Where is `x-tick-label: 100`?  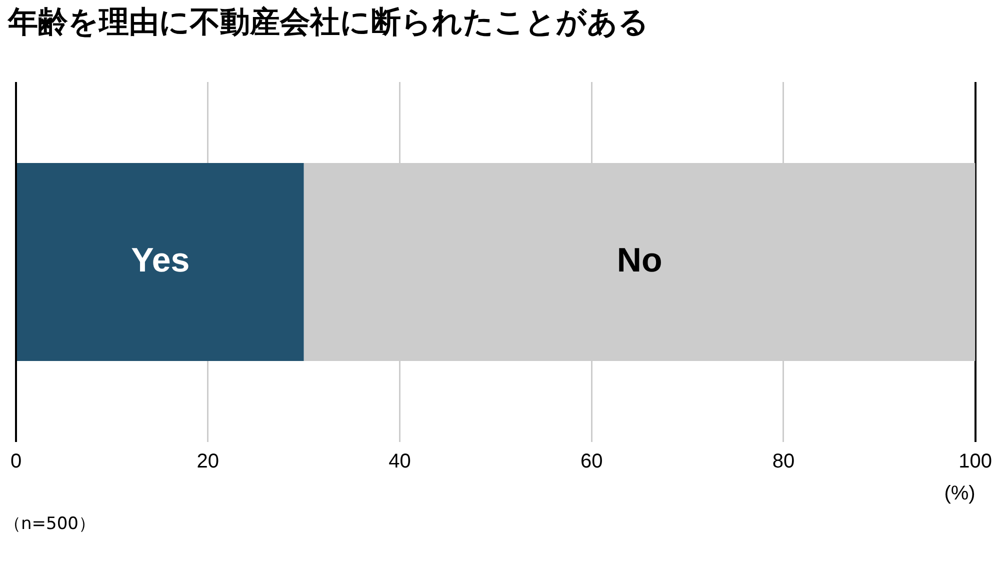
x-tick-label: 100 is located at coordinates (975, 461).